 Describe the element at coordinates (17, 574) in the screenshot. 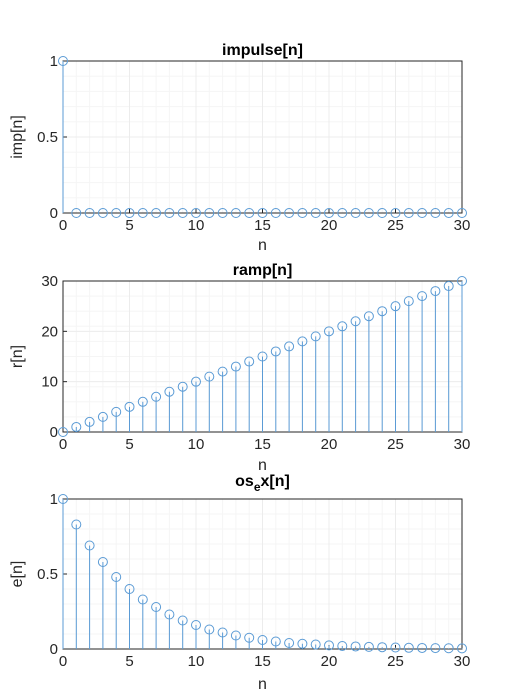

I see `y-axis-label: e[n]` at that location.